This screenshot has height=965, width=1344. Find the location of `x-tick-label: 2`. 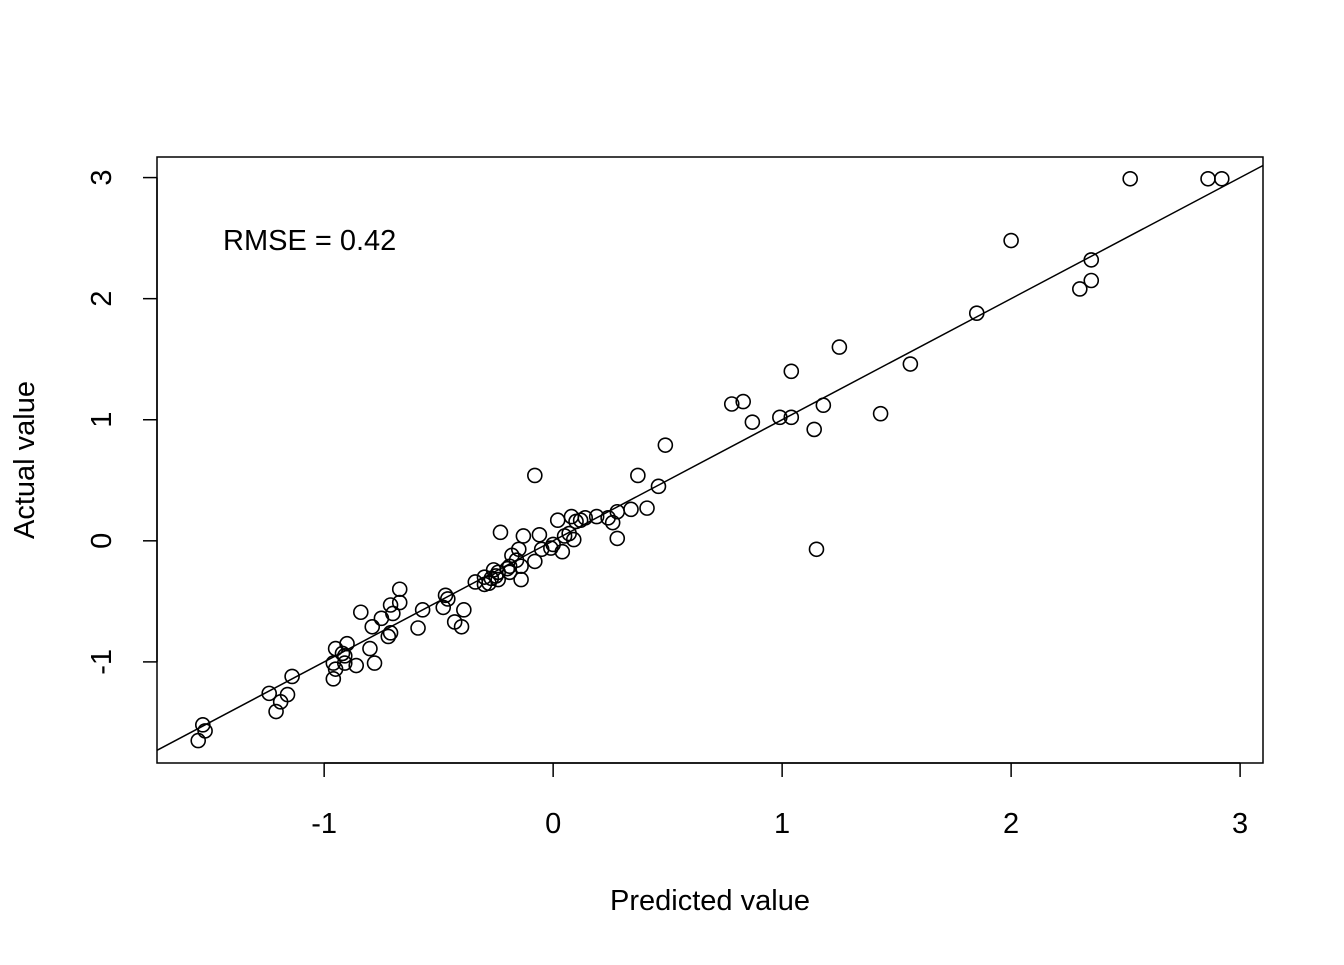

x-tick-label: 2 is located at coordinates (1011, 824).